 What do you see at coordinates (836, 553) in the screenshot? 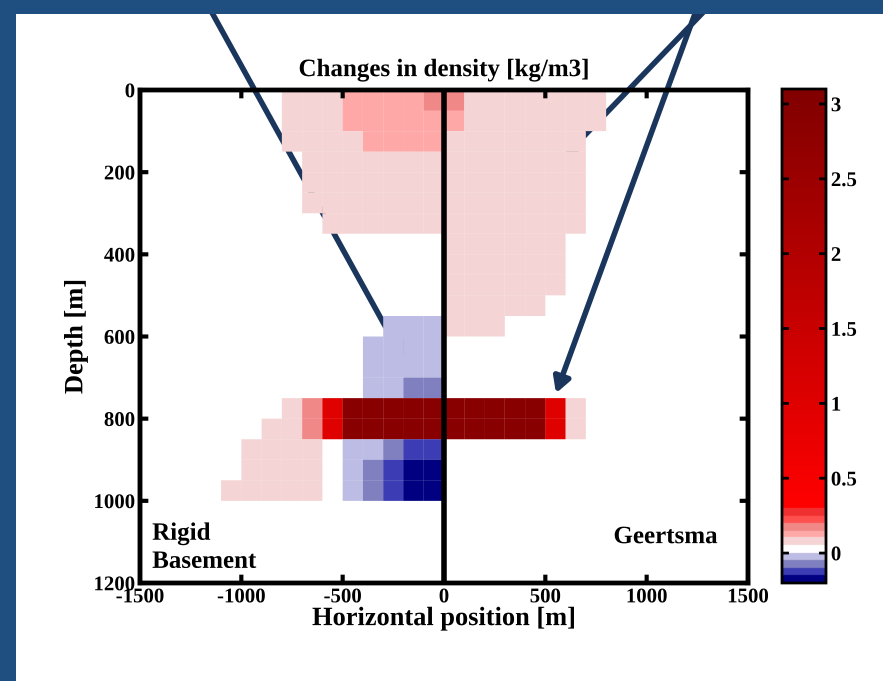
I see `color-bar-label: 0` at bounding box center [836, 553].